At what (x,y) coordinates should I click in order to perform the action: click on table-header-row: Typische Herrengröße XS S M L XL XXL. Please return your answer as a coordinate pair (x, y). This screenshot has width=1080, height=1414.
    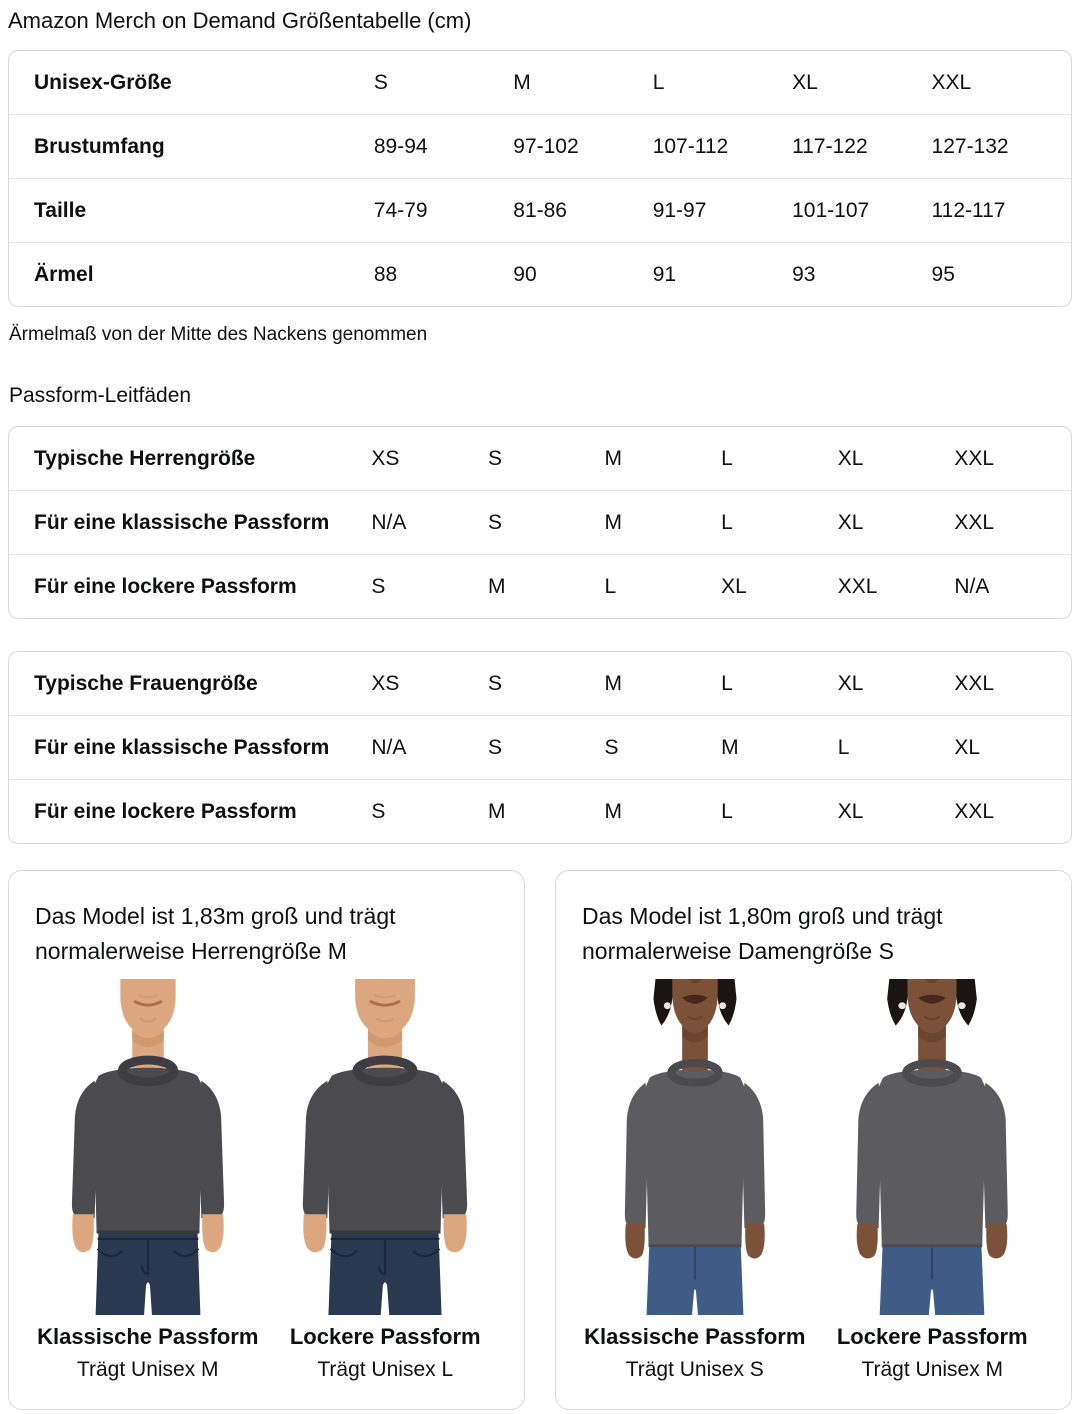
    Looking at the image, I should click on (540, 458).